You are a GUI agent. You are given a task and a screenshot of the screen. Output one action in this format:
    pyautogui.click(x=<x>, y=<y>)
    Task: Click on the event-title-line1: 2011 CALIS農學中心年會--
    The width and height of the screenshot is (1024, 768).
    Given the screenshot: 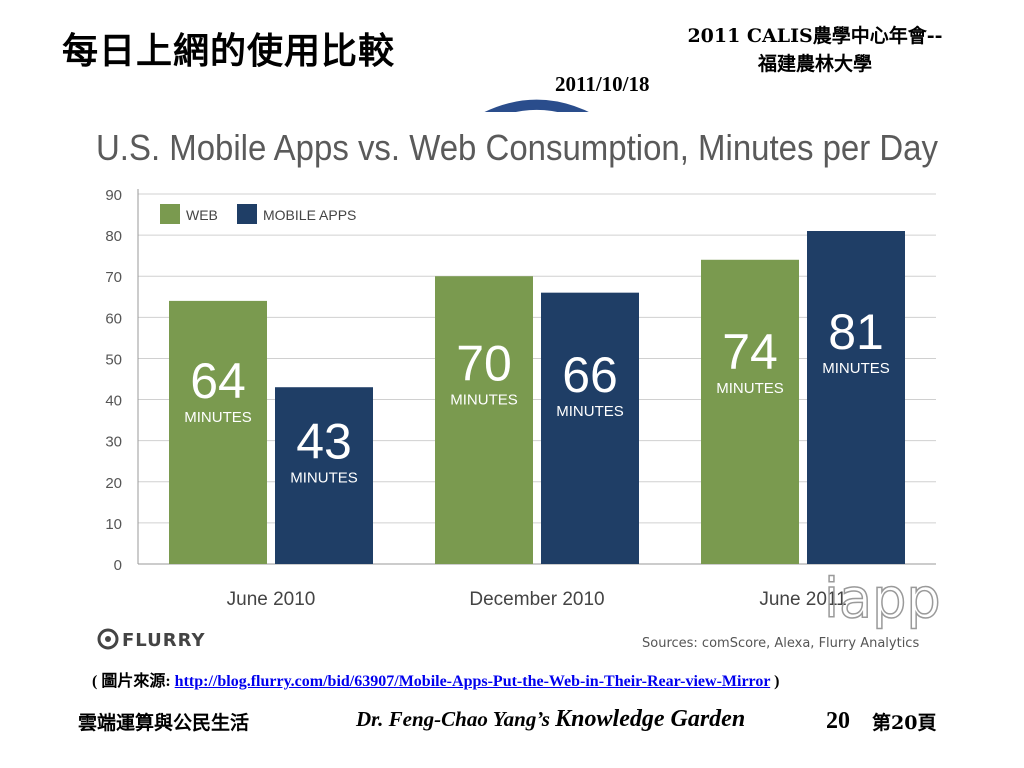 What is the action you would take?
    pyautogui.click(x=815, y=36)
    